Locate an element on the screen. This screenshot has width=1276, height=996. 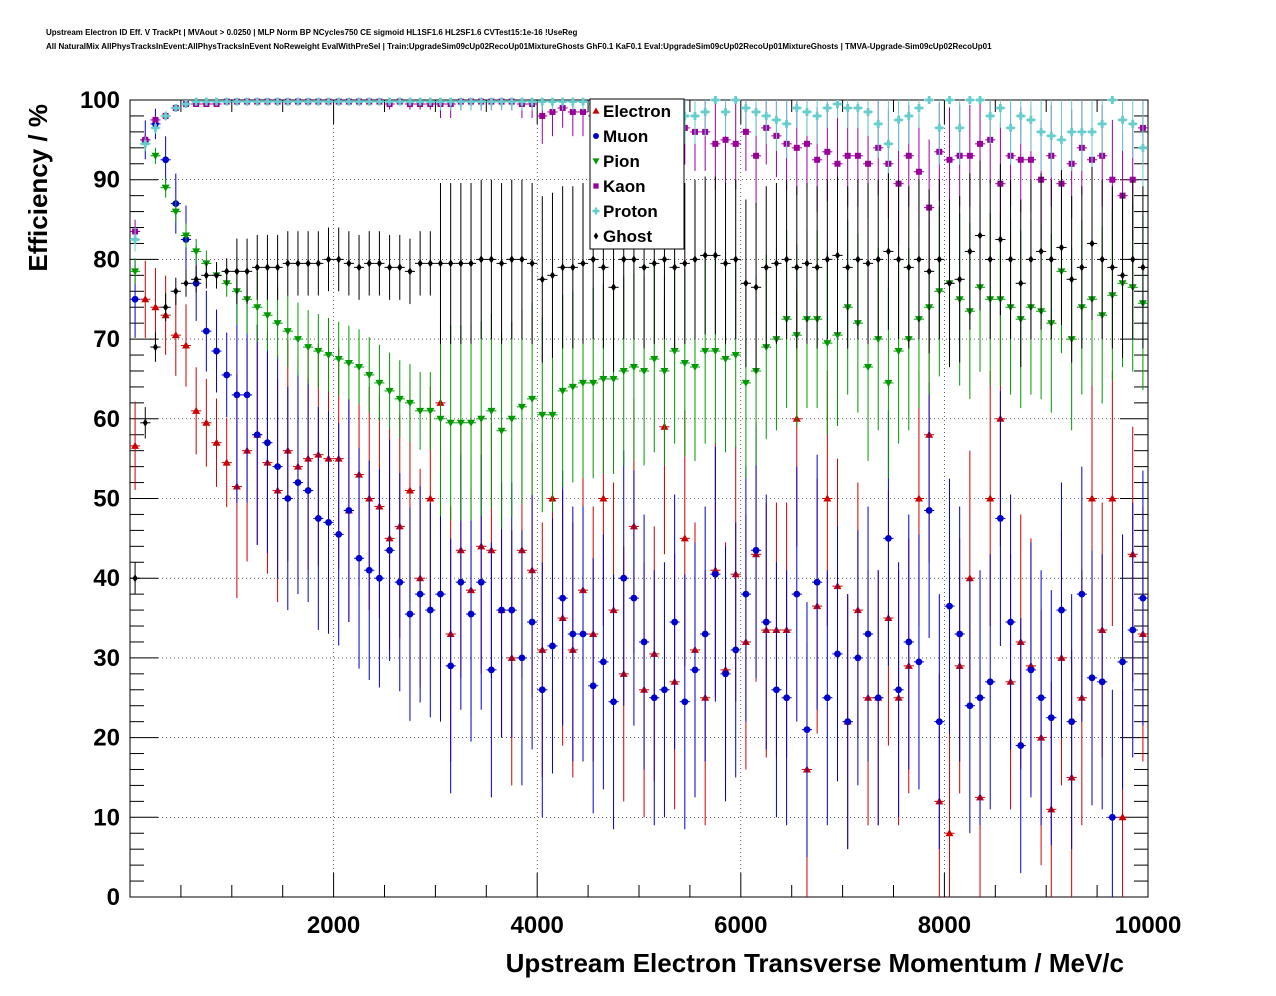
y-tick-label: 100 is located at coordinates (100, 100).